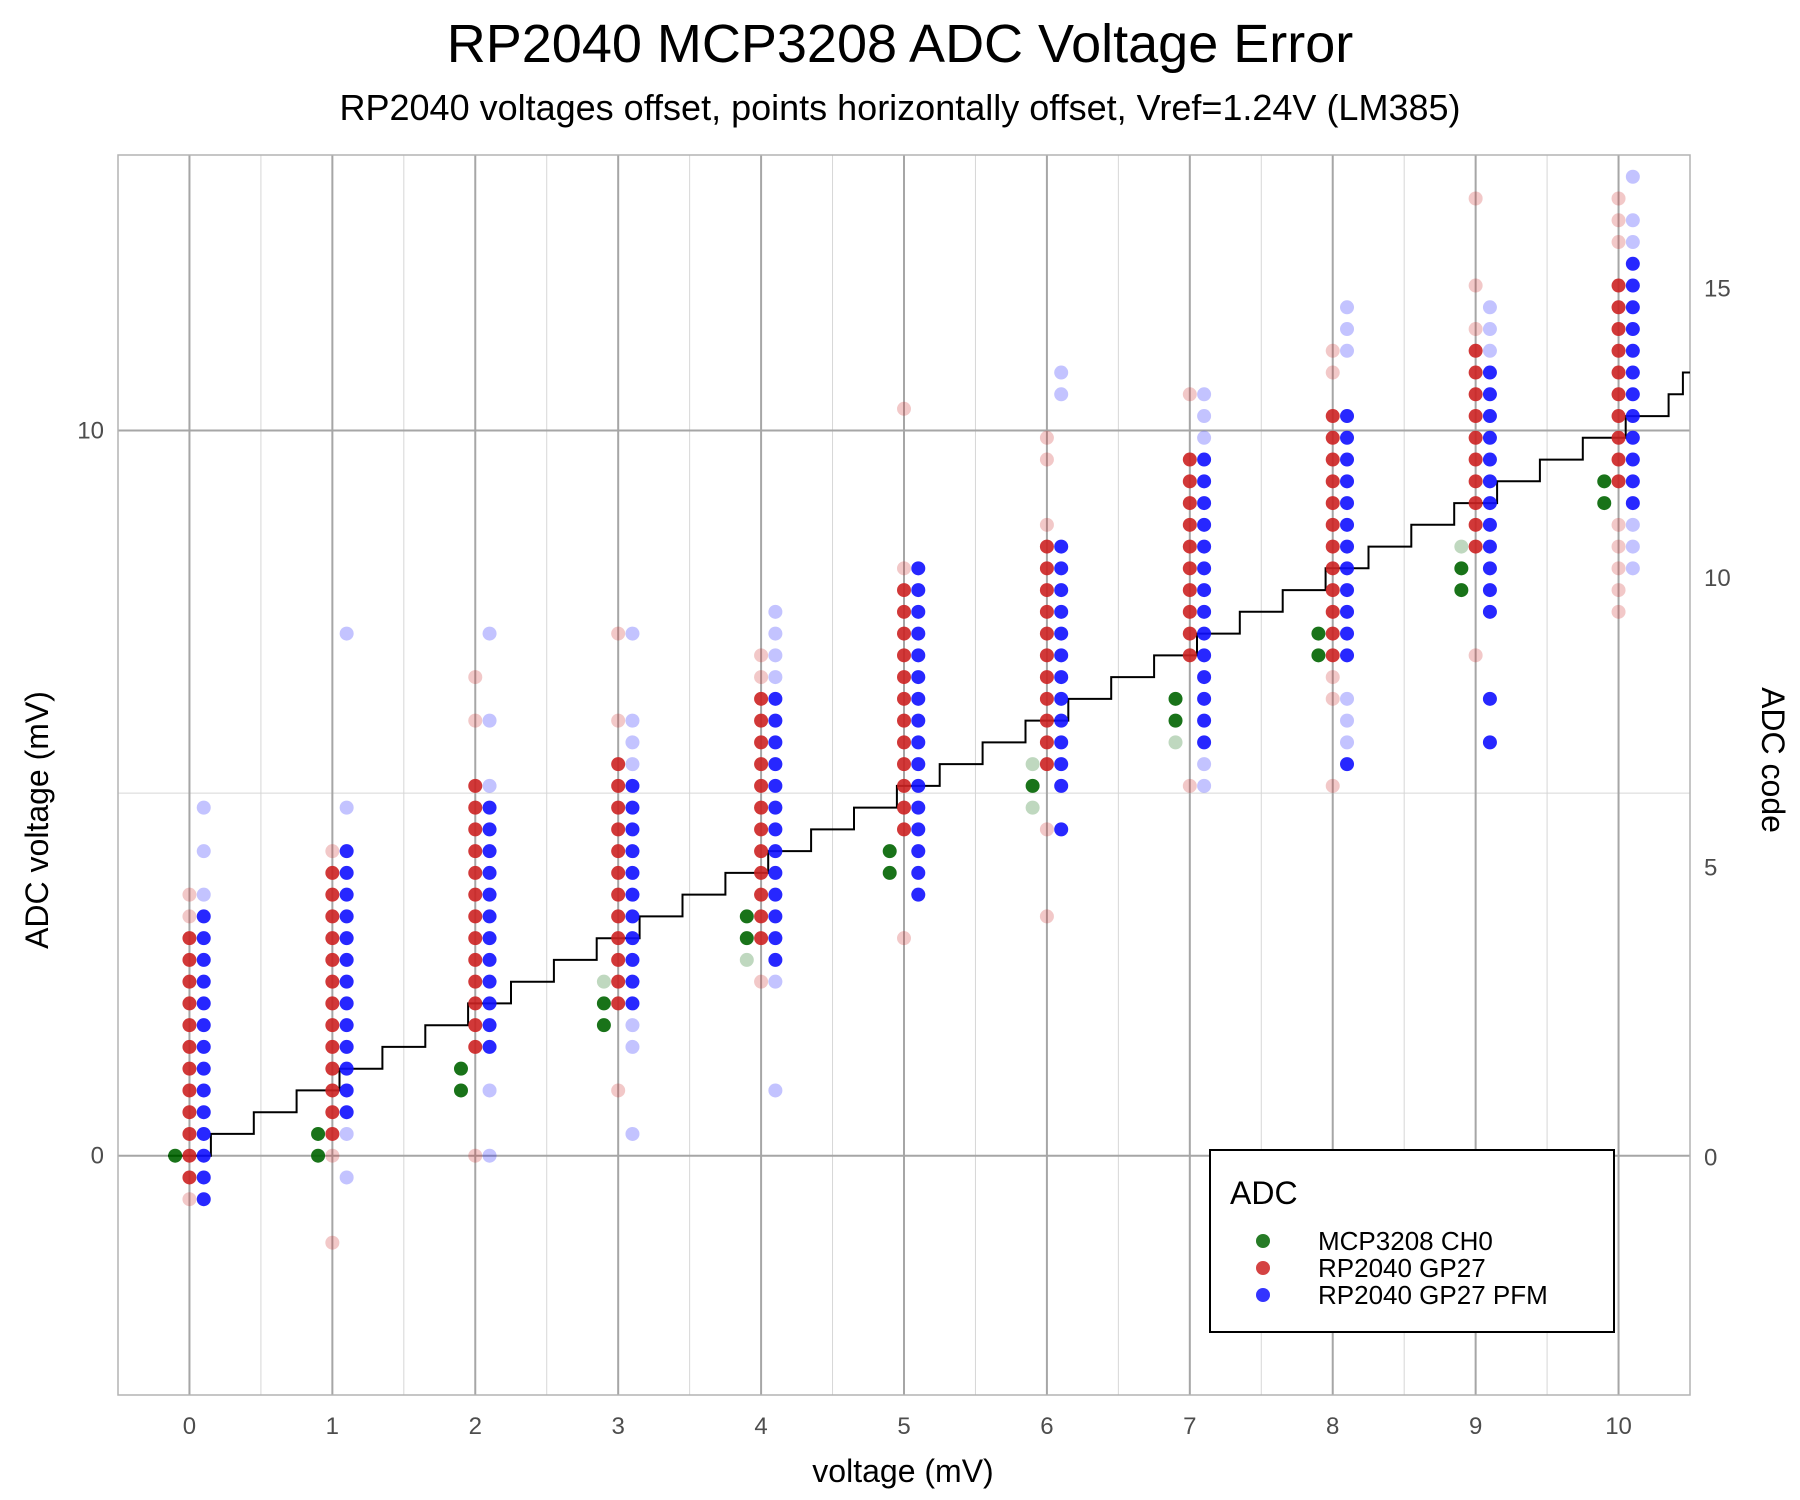 The height and width of the screenshot is (1500, 1800). I want to click on x-tick-label: 0, so click(189, 1426).